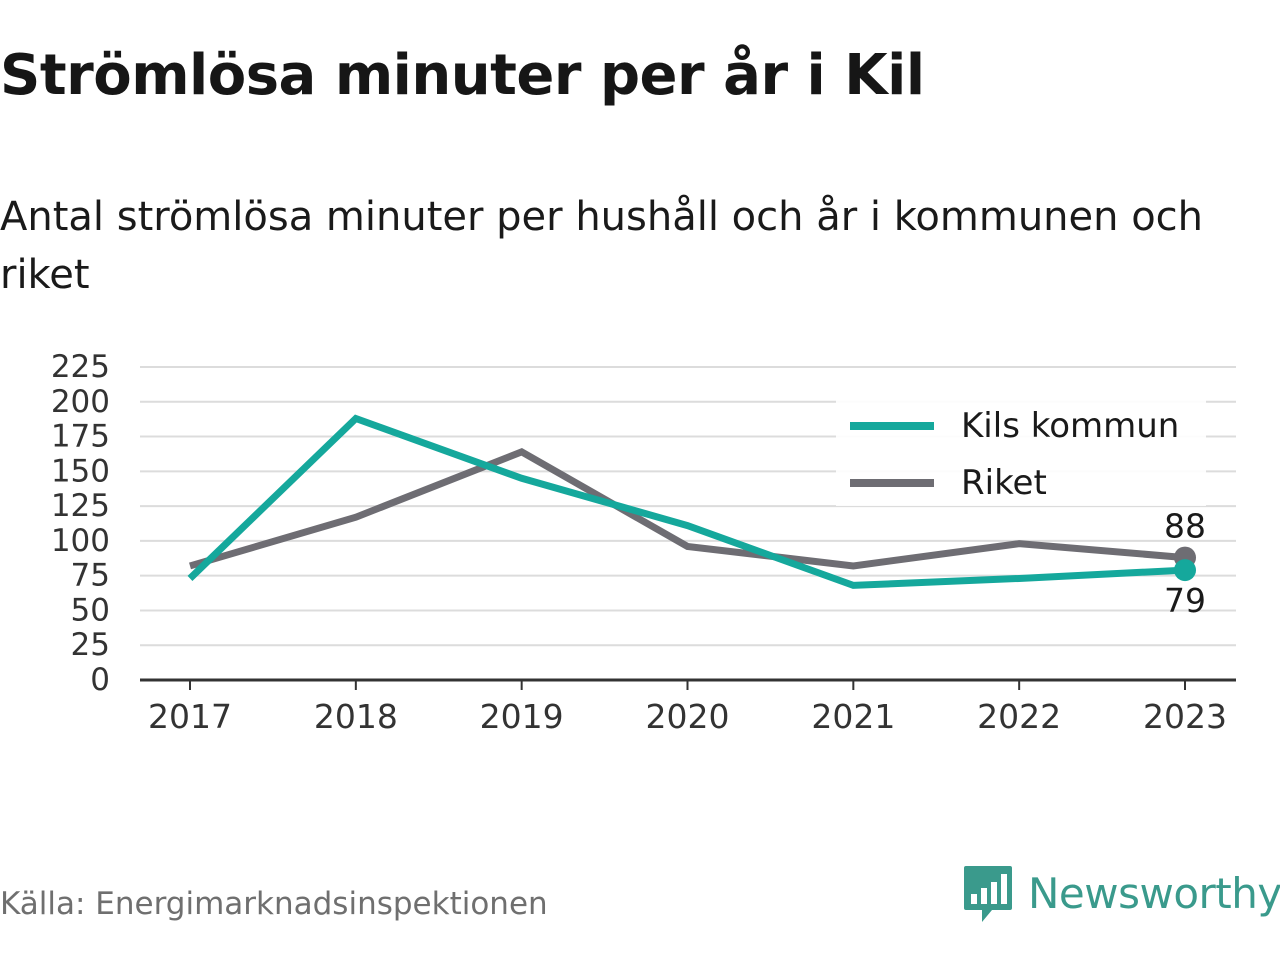 This screenshot has width=1280, height=960. Describe the element at coordinates (80, 471) in the screenshot. I see `y-tick-label: 150` at that location.